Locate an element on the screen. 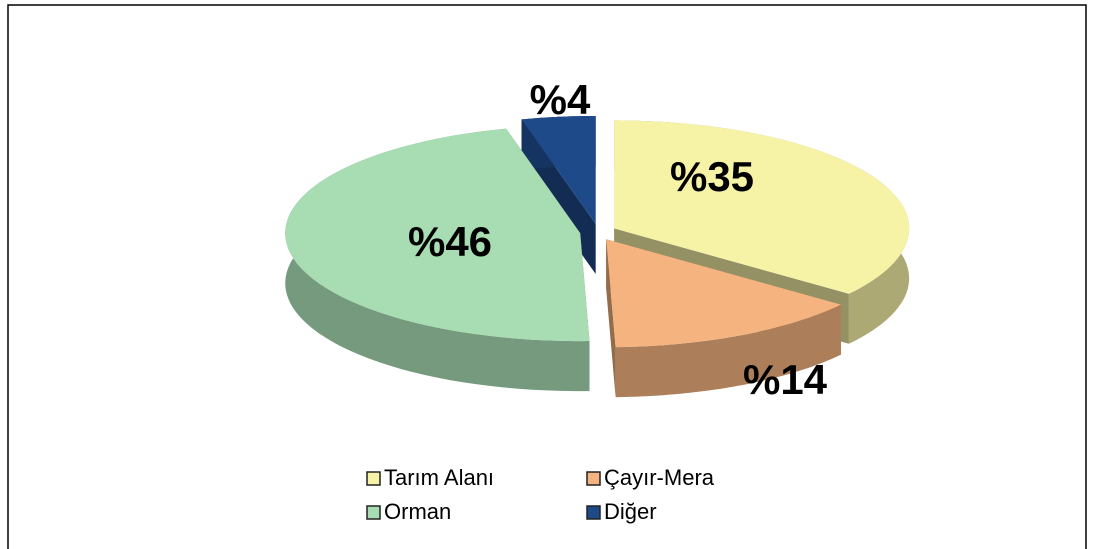 The image size is (1093, 549). legend-label: Diğer is located at coordinates (630, 511).